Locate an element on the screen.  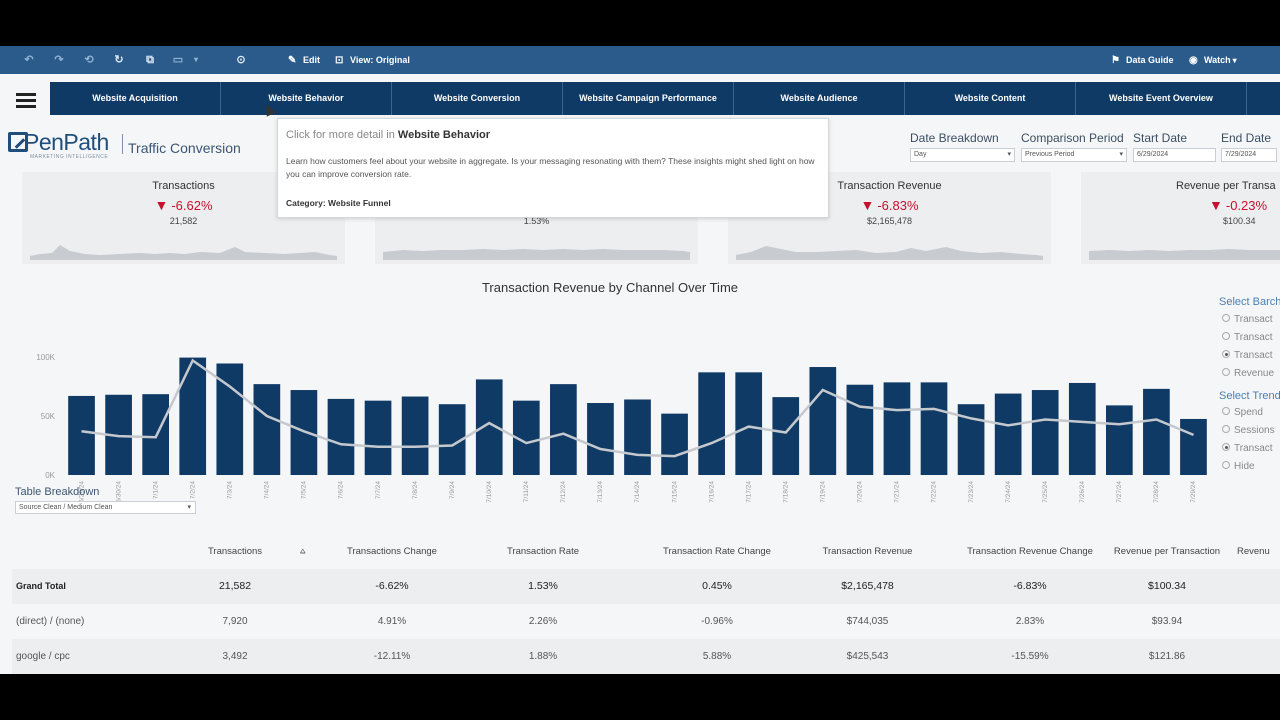
x-tick-label: 7/12/24 is located at coordinates (563, 492).